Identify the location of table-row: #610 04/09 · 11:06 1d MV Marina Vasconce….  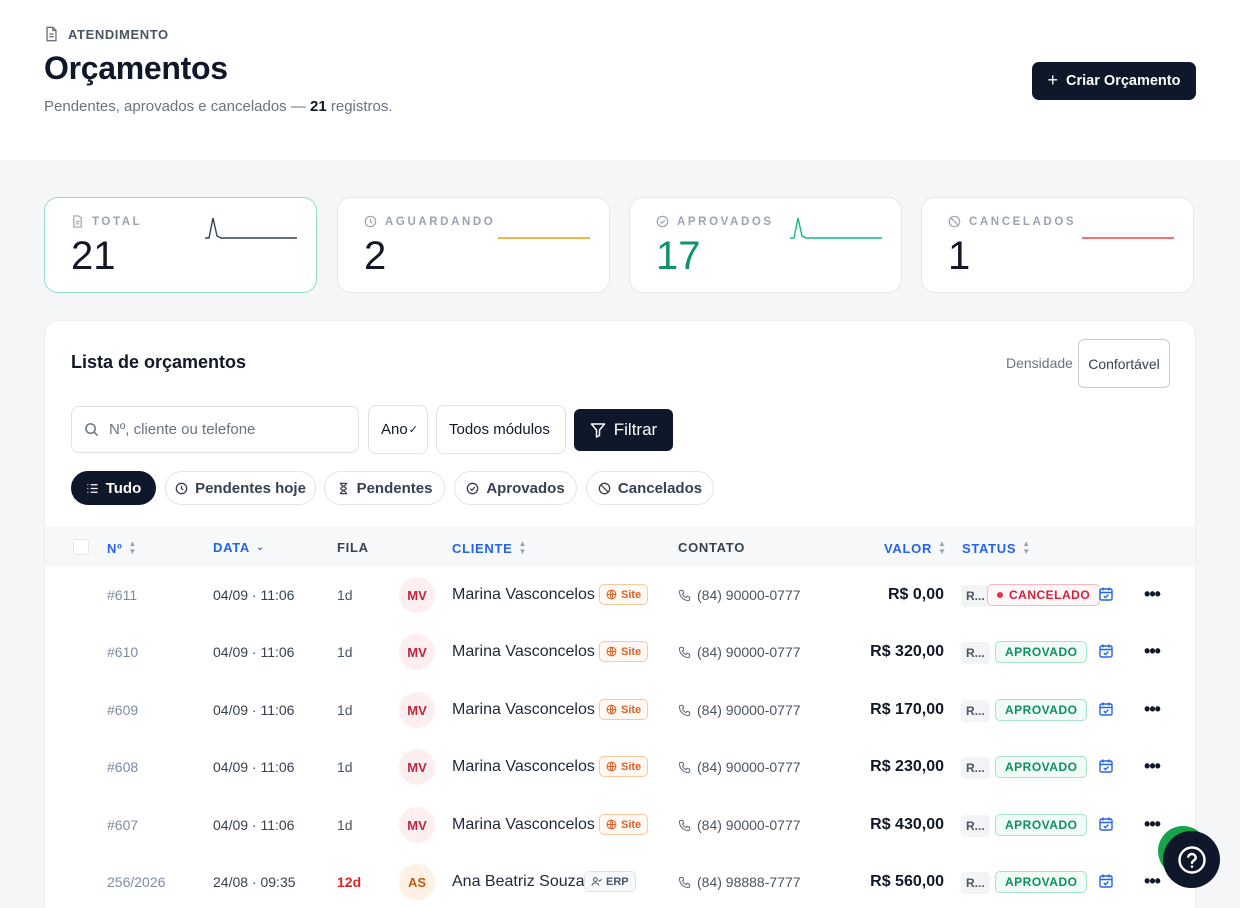
(620, 652).